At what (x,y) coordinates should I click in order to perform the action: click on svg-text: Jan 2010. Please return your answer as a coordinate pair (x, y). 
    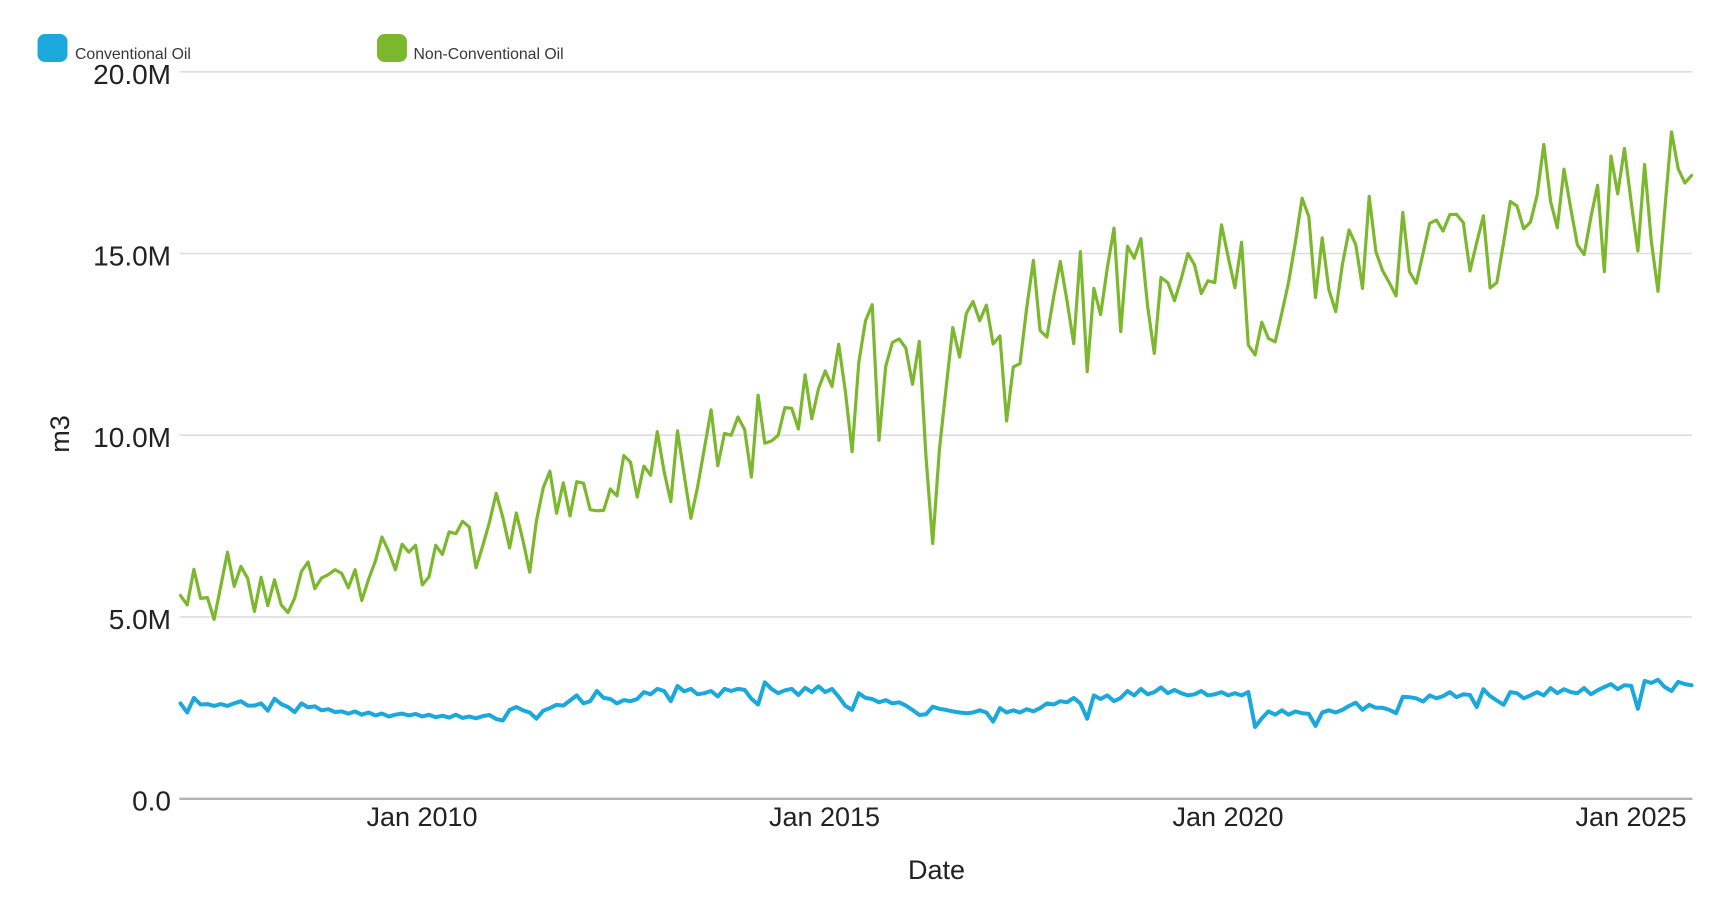
    Looking at the image, I should click on (421, 817).